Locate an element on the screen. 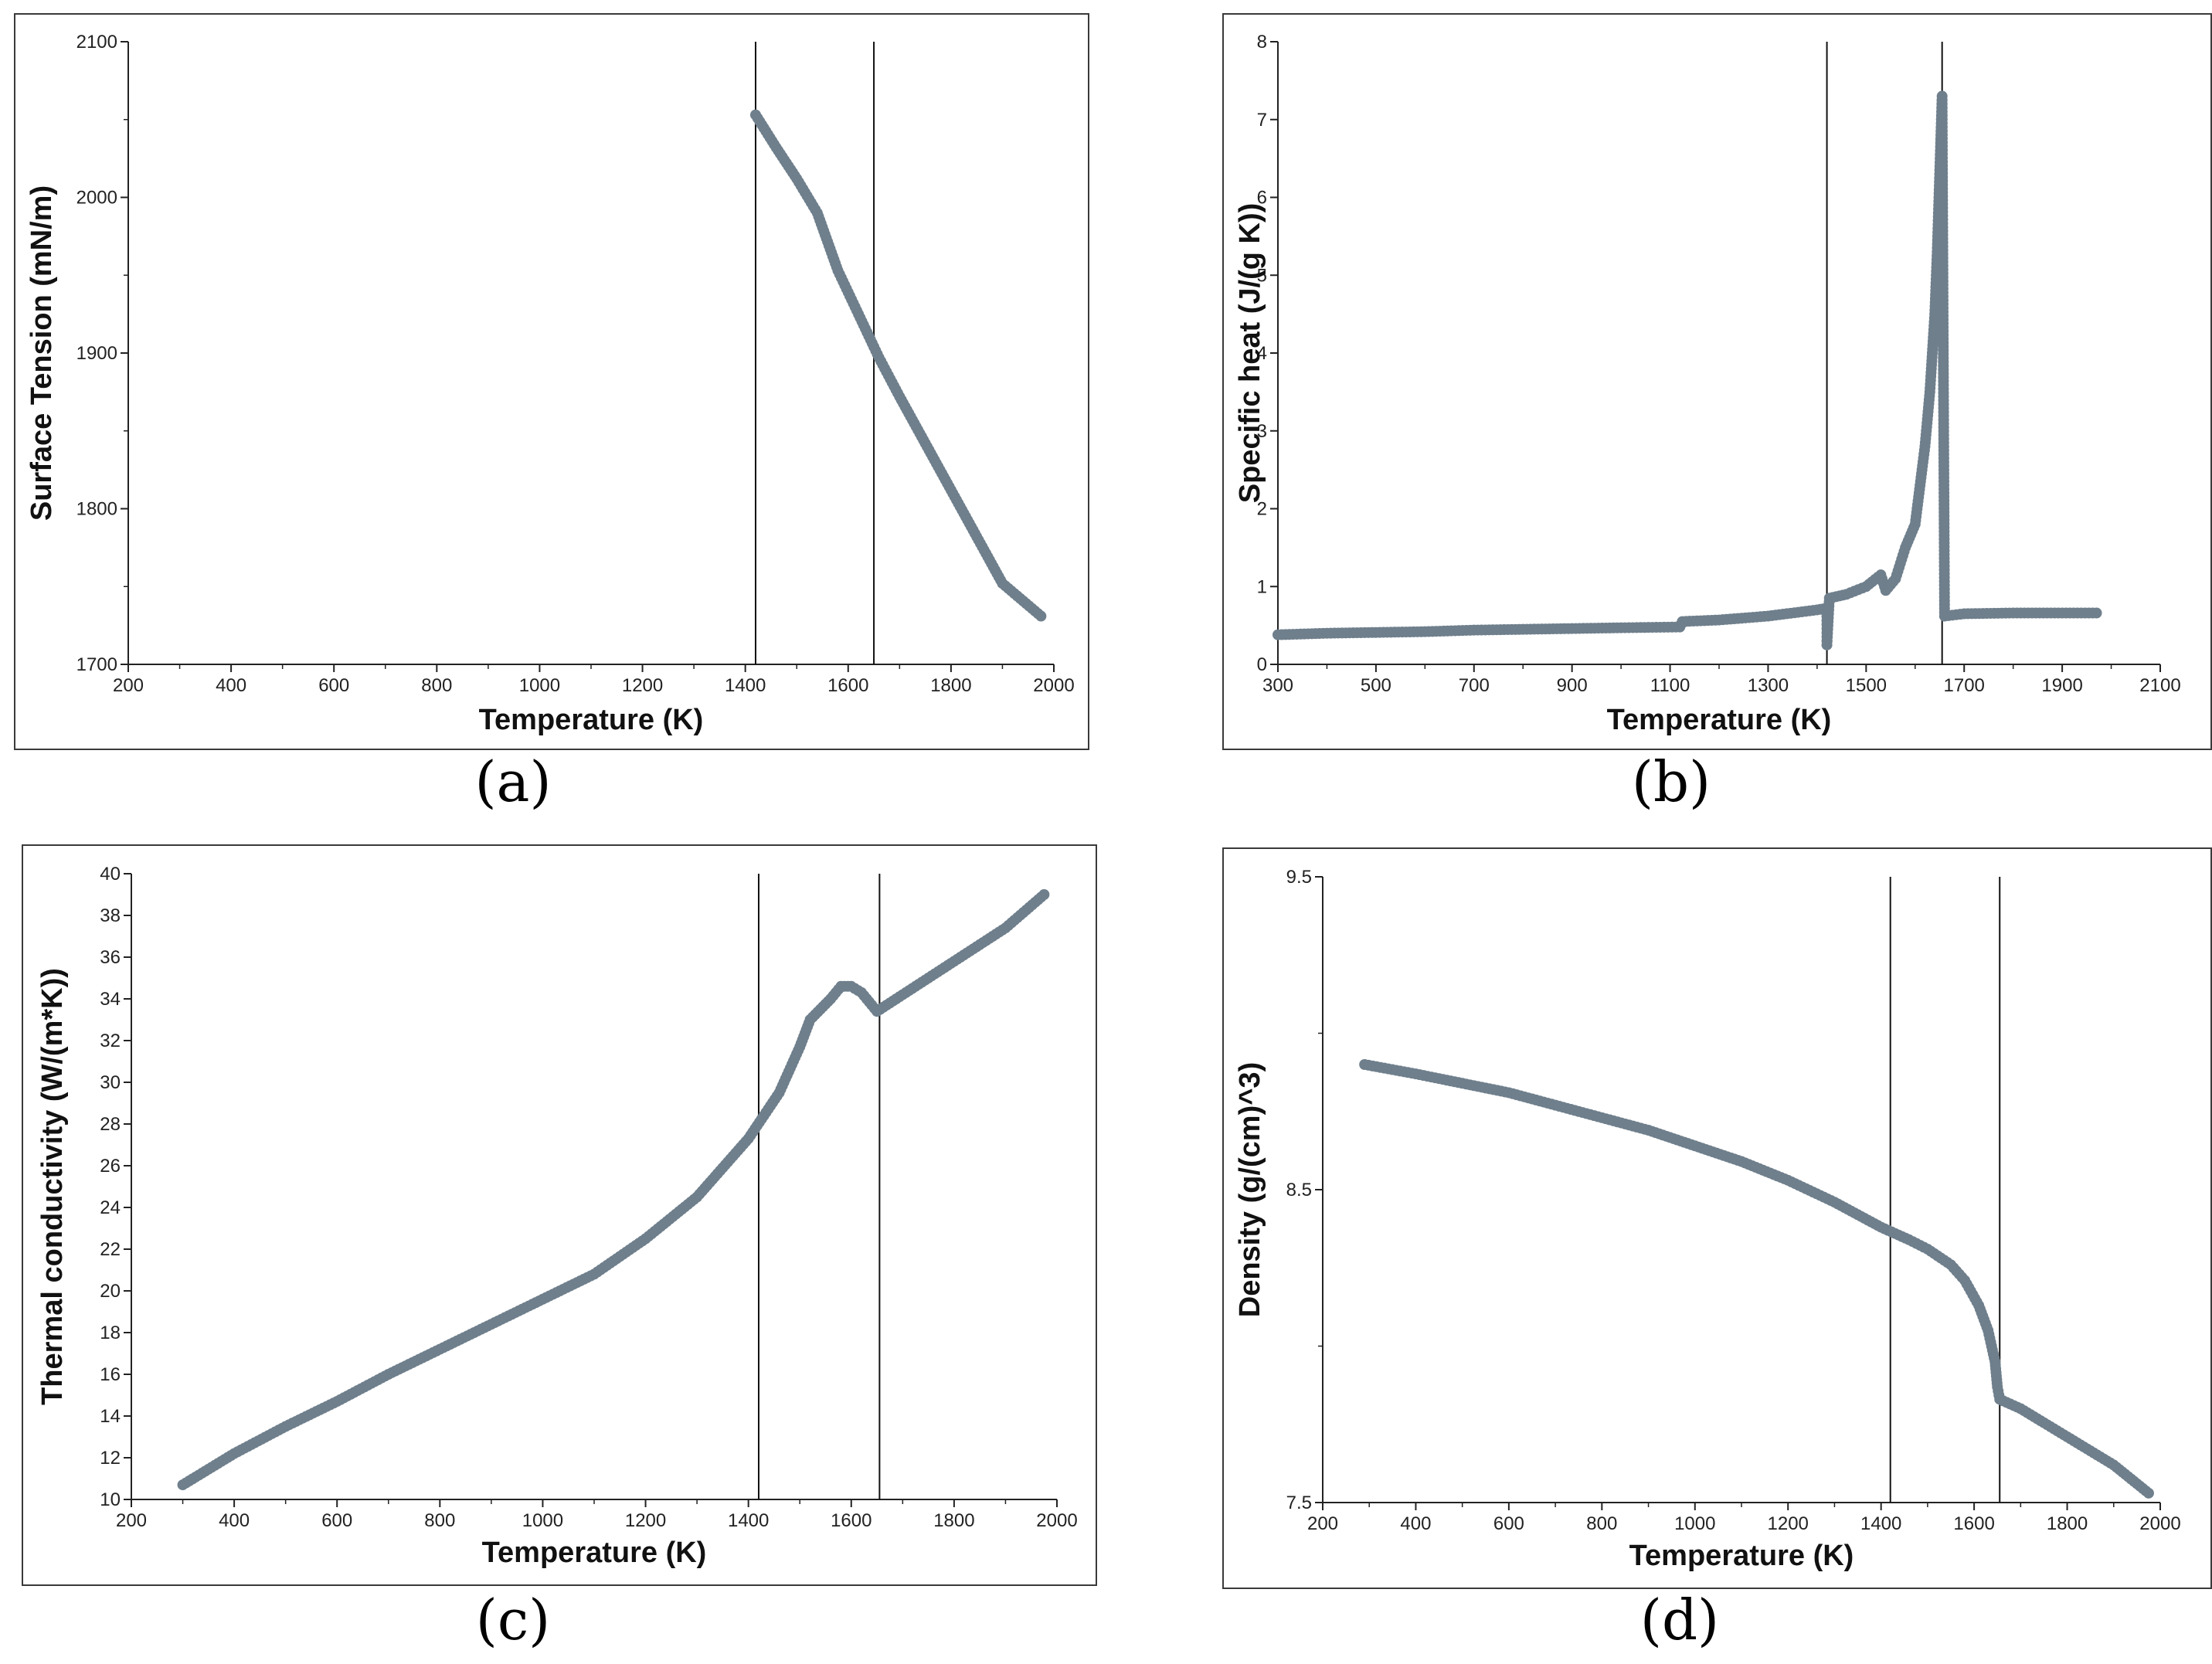 The height and width of the screenshot is (1664, 2212). x-tick-label: 700 is located at coordinates (1474, 685).